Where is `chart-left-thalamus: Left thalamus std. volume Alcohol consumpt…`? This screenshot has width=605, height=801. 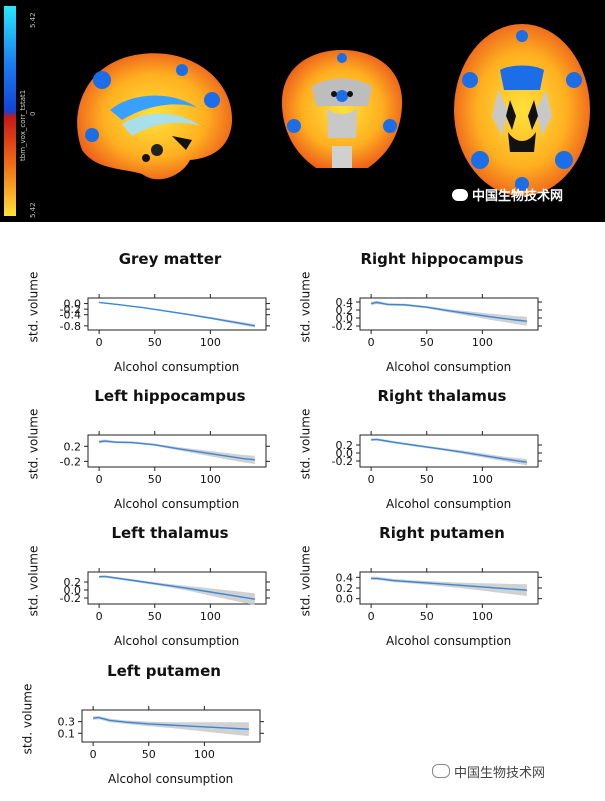 chart-left-thalamus: Left thalamus std. volume Alcohol consumpt… is located at coordinates (163, 589).